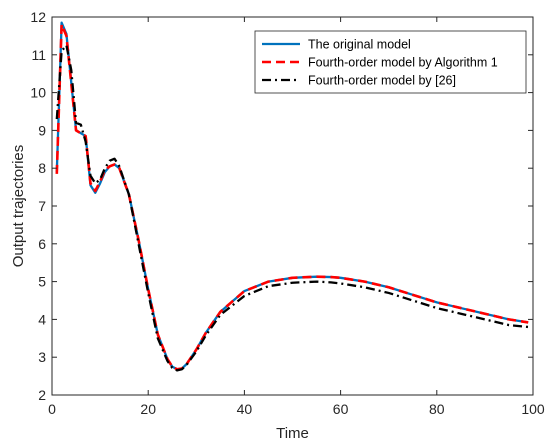 Image resolution: width=550 pixels, height=445 pixels. Describe the element at coordinates (245, 409) in the screenshot. I see `x-tick-label: 40` at that location.